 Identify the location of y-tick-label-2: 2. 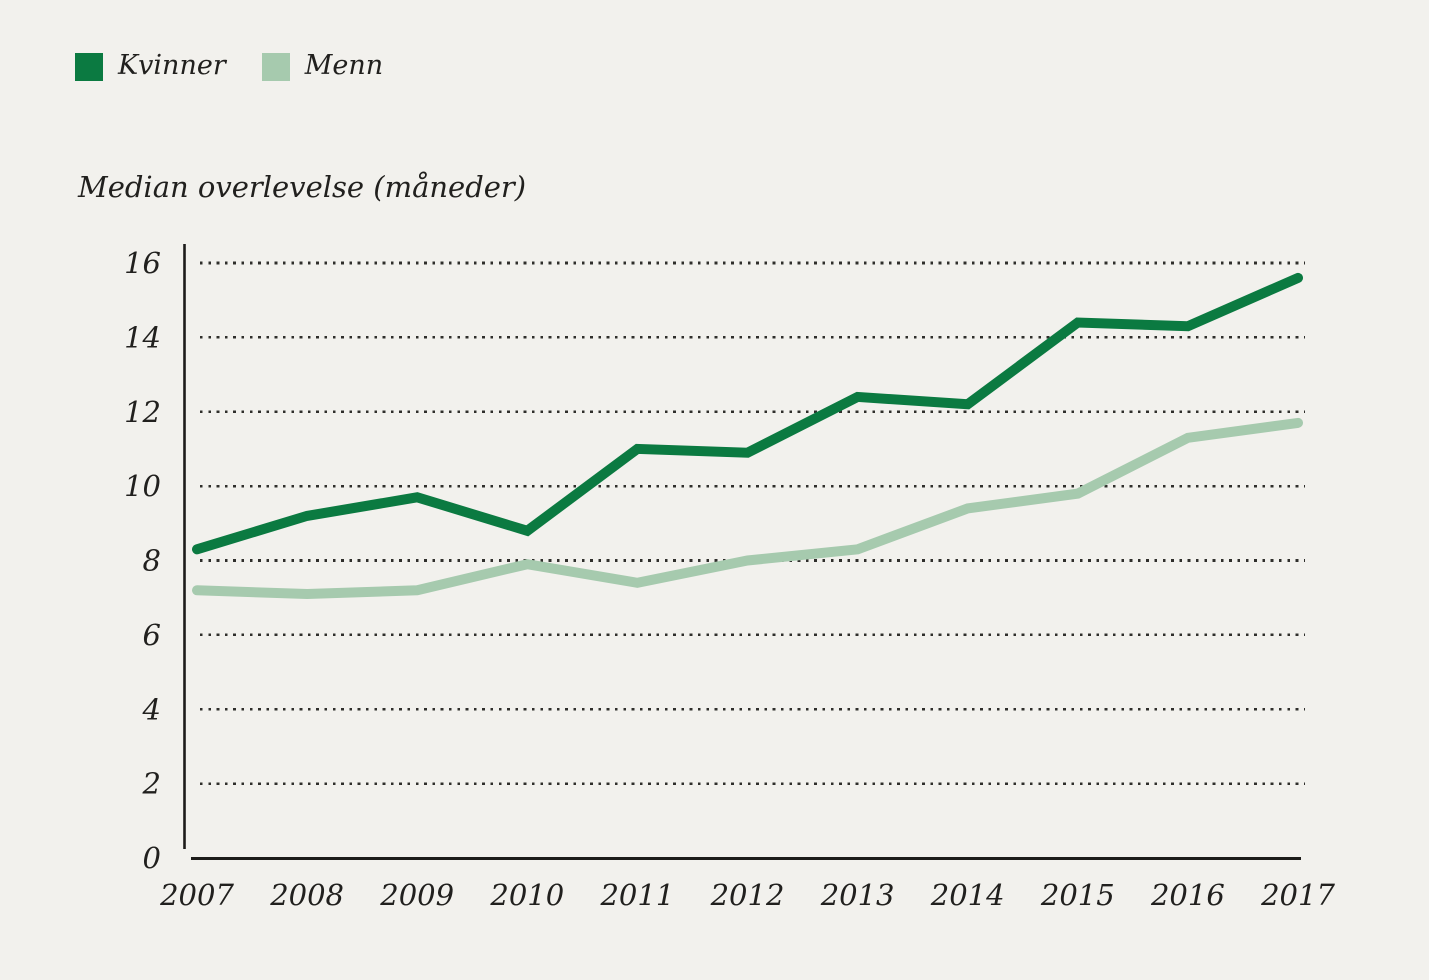
(151, 784).